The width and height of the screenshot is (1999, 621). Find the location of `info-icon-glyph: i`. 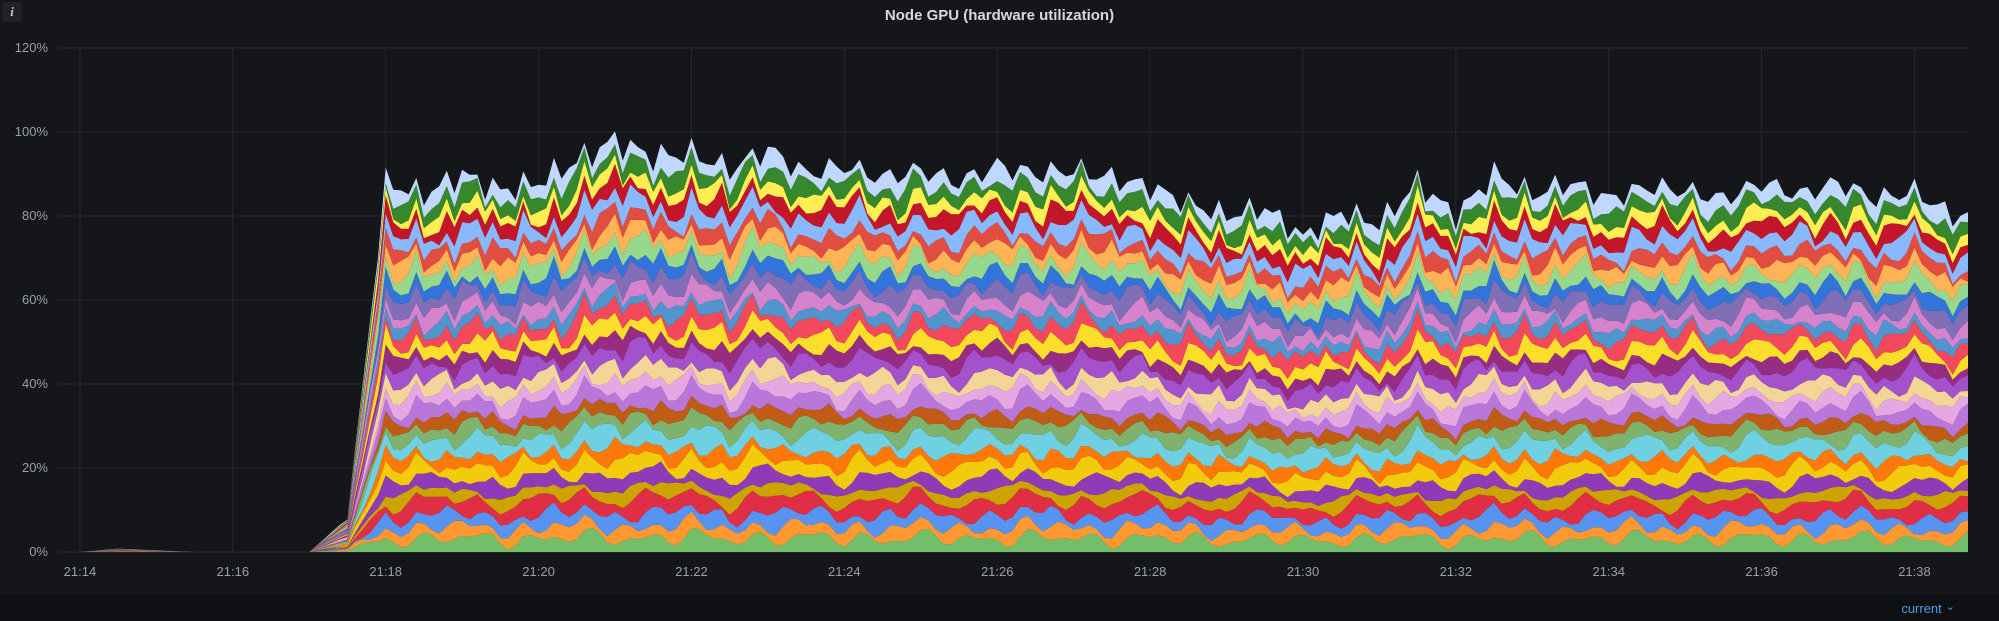

info-icon-glyph: i is located at coordinates (12, 11).